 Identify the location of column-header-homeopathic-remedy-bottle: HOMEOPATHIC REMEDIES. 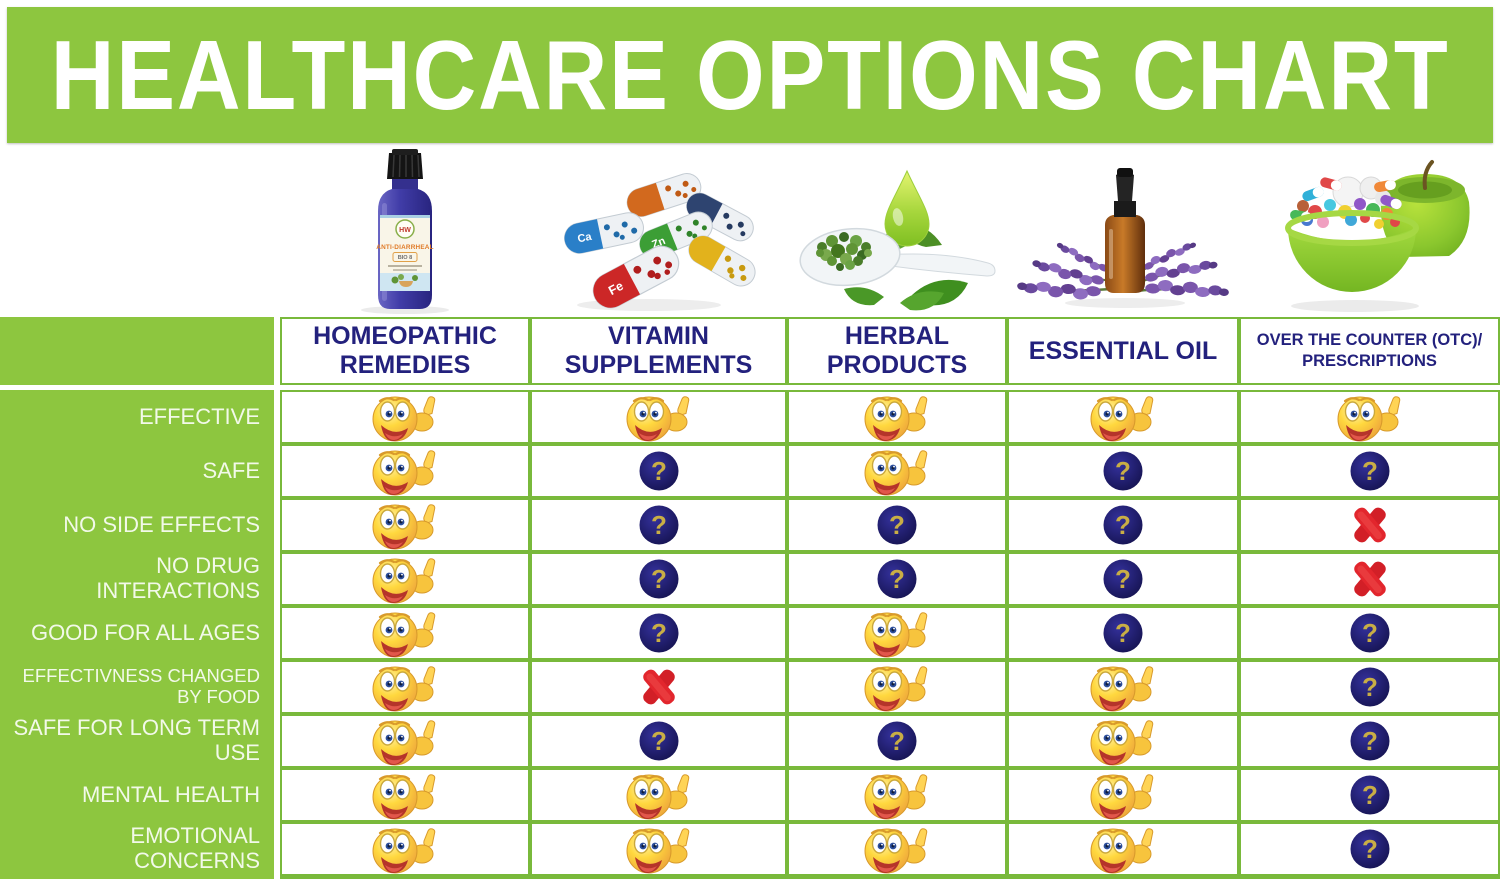
(405, 351).